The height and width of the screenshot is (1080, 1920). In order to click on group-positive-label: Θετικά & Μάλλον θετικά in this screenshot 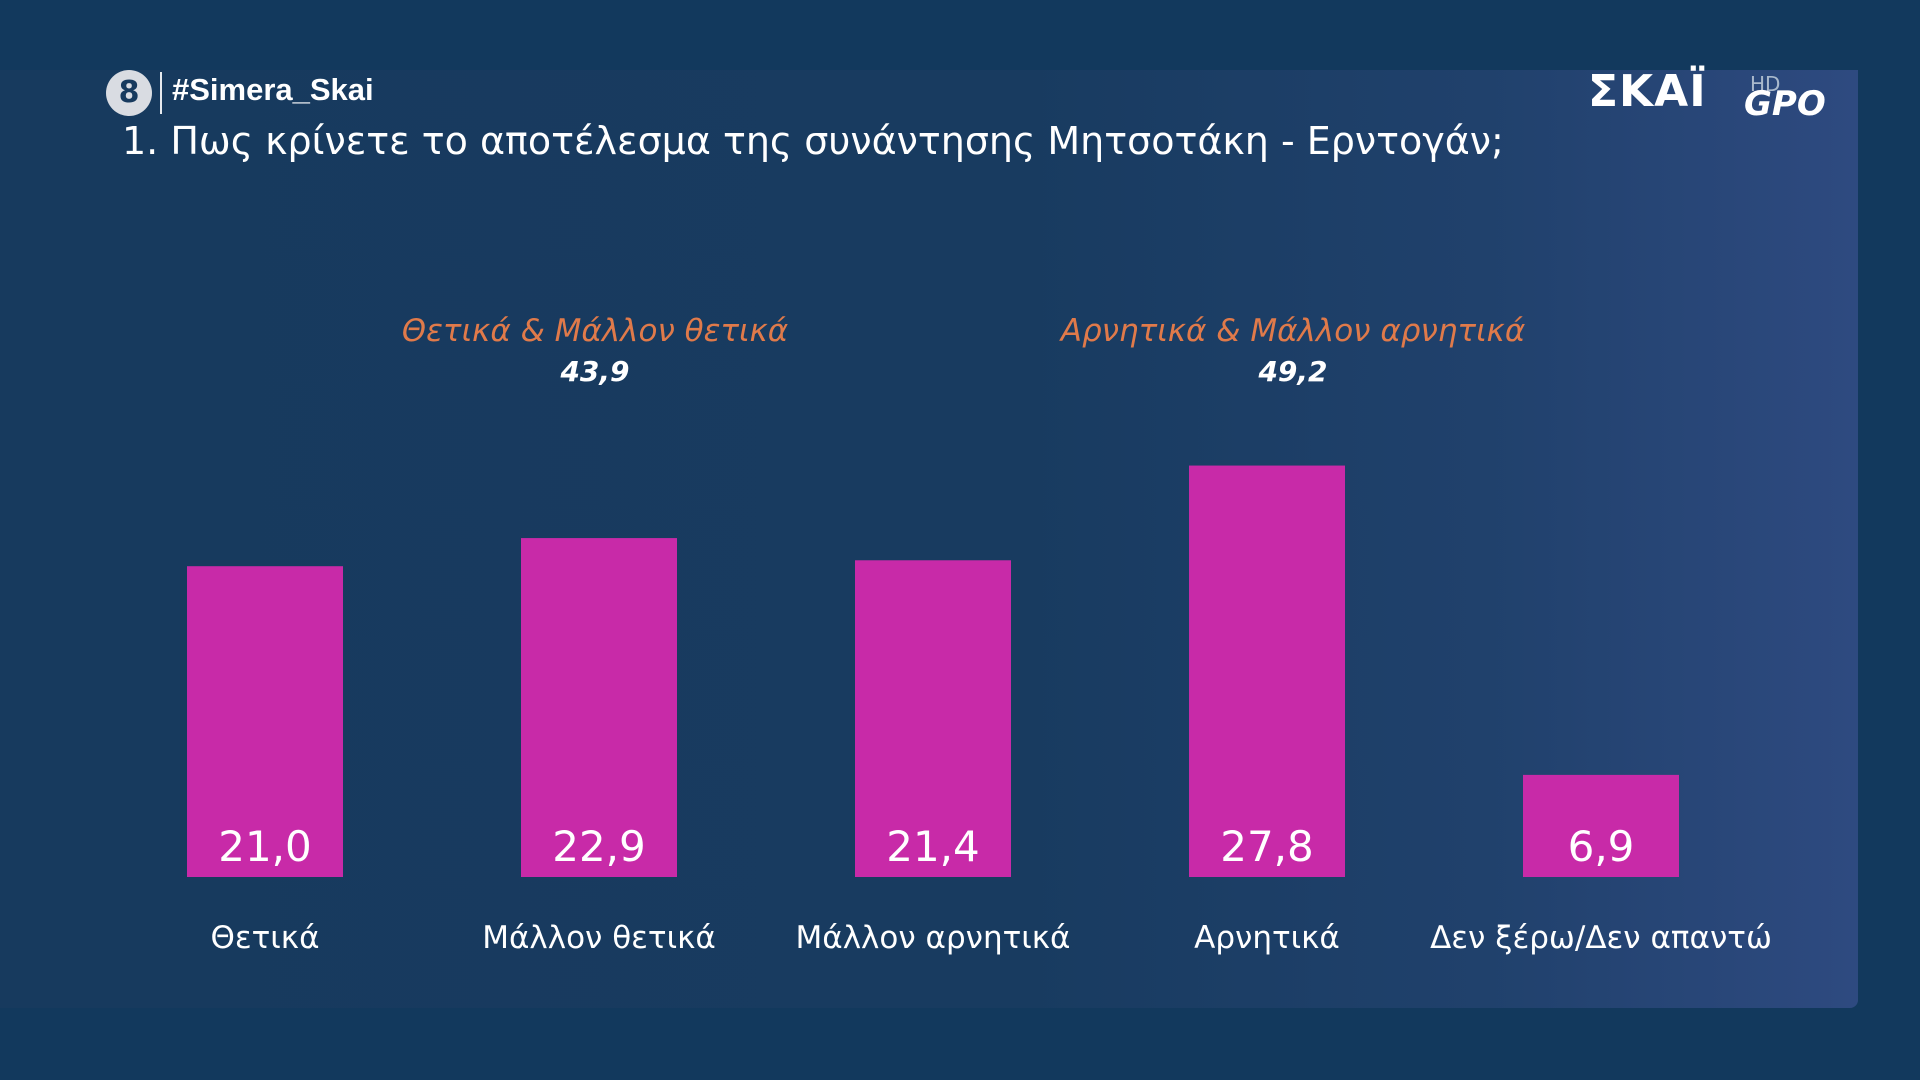, I will do `click(595, 331)`.